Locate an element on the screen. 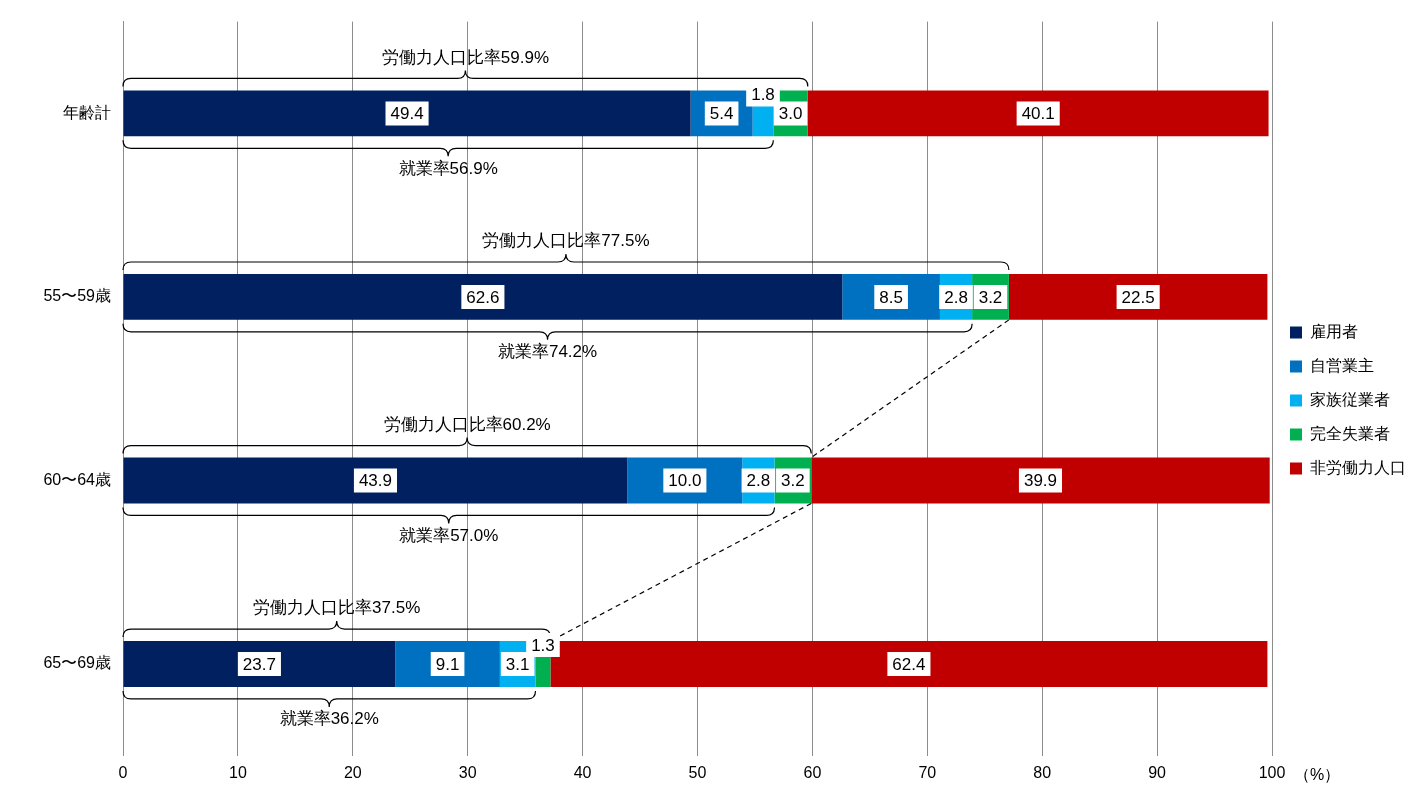 The image size is (1422, 805). legend-label: 家族従業者 is located at coordinates (1350, 399).